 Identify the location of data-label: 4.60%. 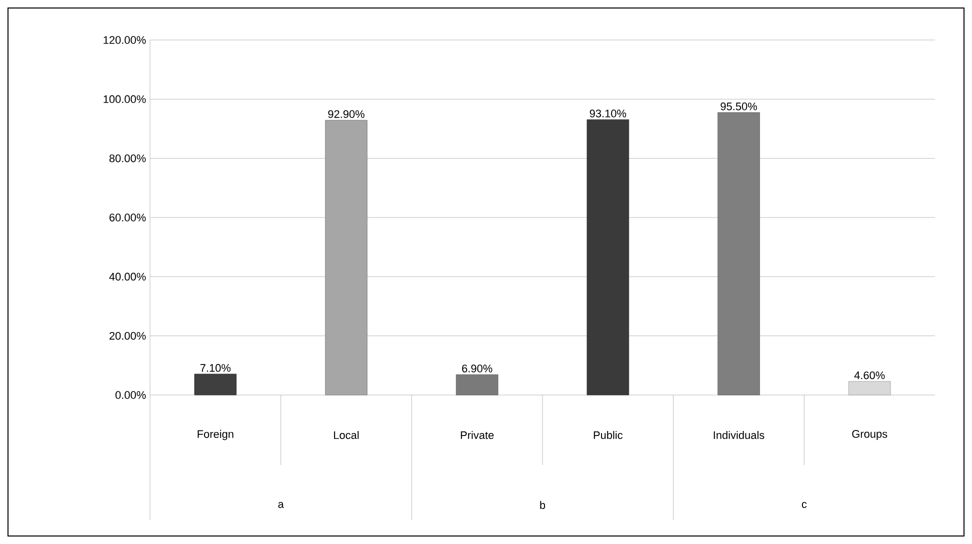
(869, 375).